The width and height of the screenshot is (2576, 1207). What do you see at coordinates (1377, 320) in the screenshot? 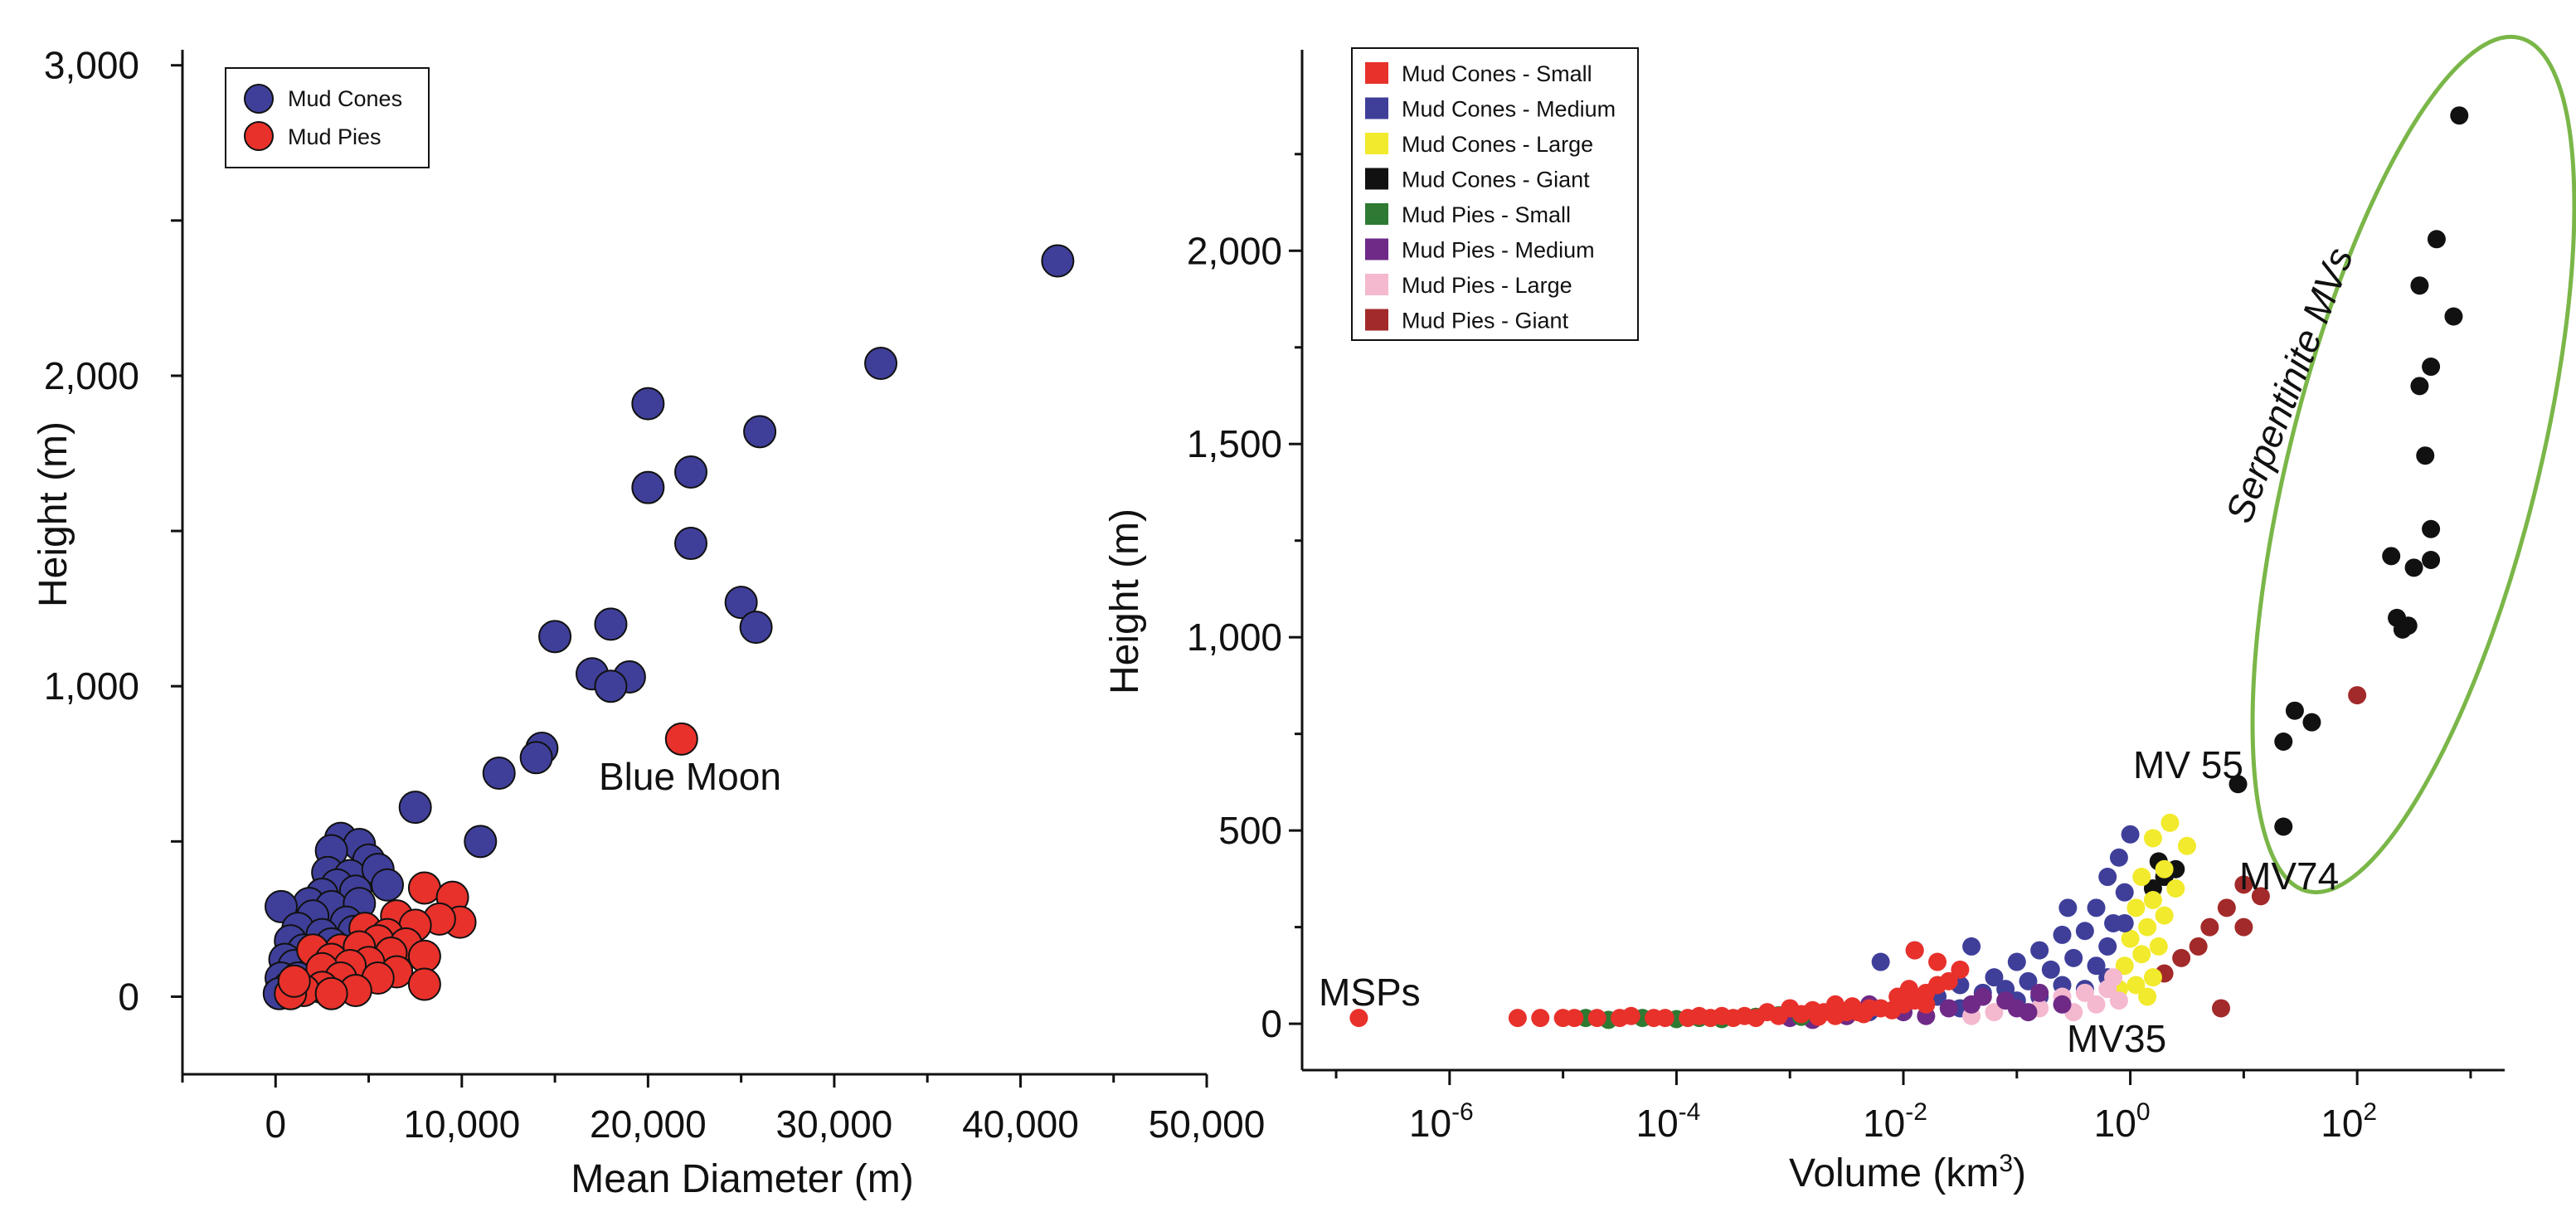
I see `legend-swatch-mud-pies-giant` at bounding box center [1377, 320].